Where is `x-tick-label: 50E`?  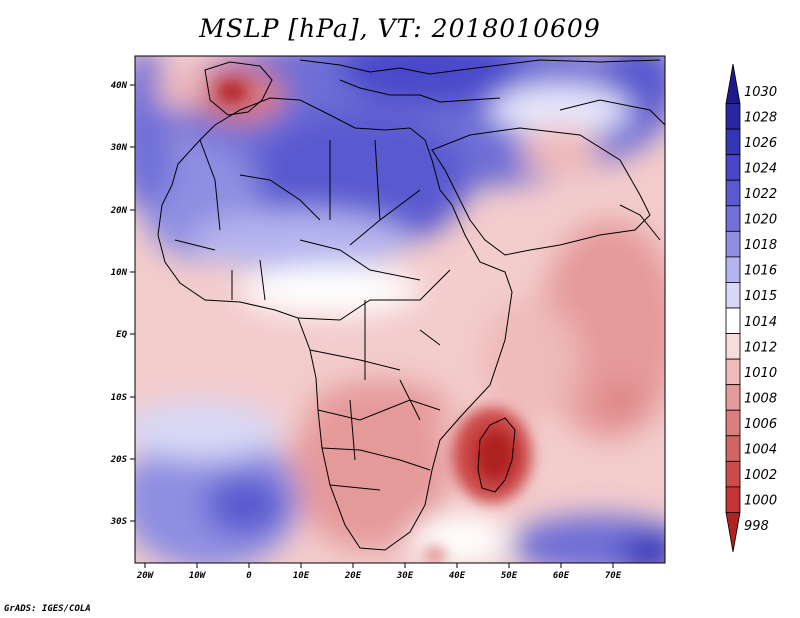
x-tick-label: 50E is located at coordinates (509, 576).